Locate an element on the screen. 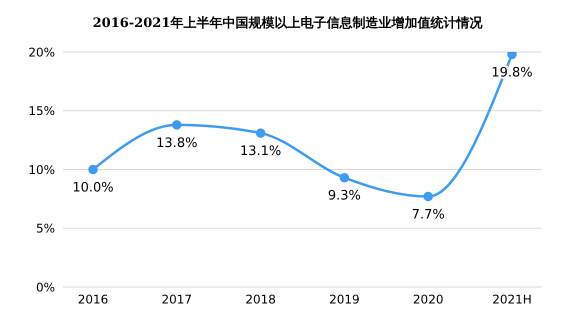  x-tick-label: 2016 is located at coordinates (93, 299).